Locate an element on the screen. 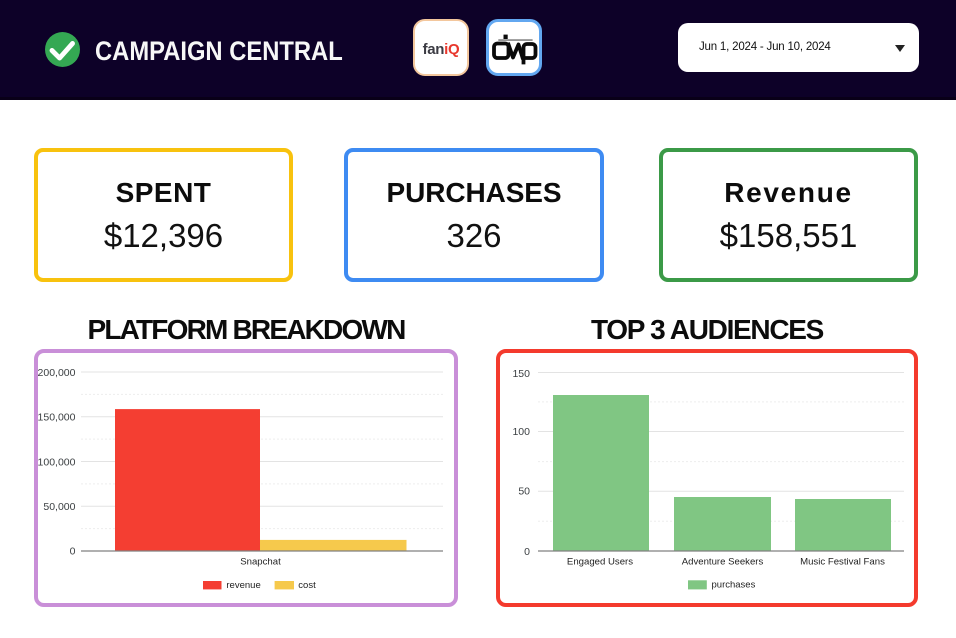 The height and width of the screenshot is (638, 956). svg-text: Snapchat is located at coordinates (260, 562).